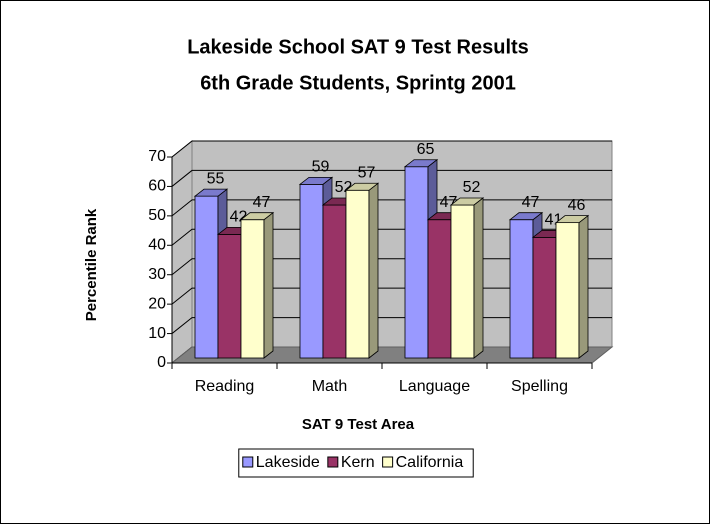 Image resolution: width=711 pixels, height=525 pixels. I want to click on chart-subtitle: 6th Grade Students, Sprintg 2001, so click(358, 83).